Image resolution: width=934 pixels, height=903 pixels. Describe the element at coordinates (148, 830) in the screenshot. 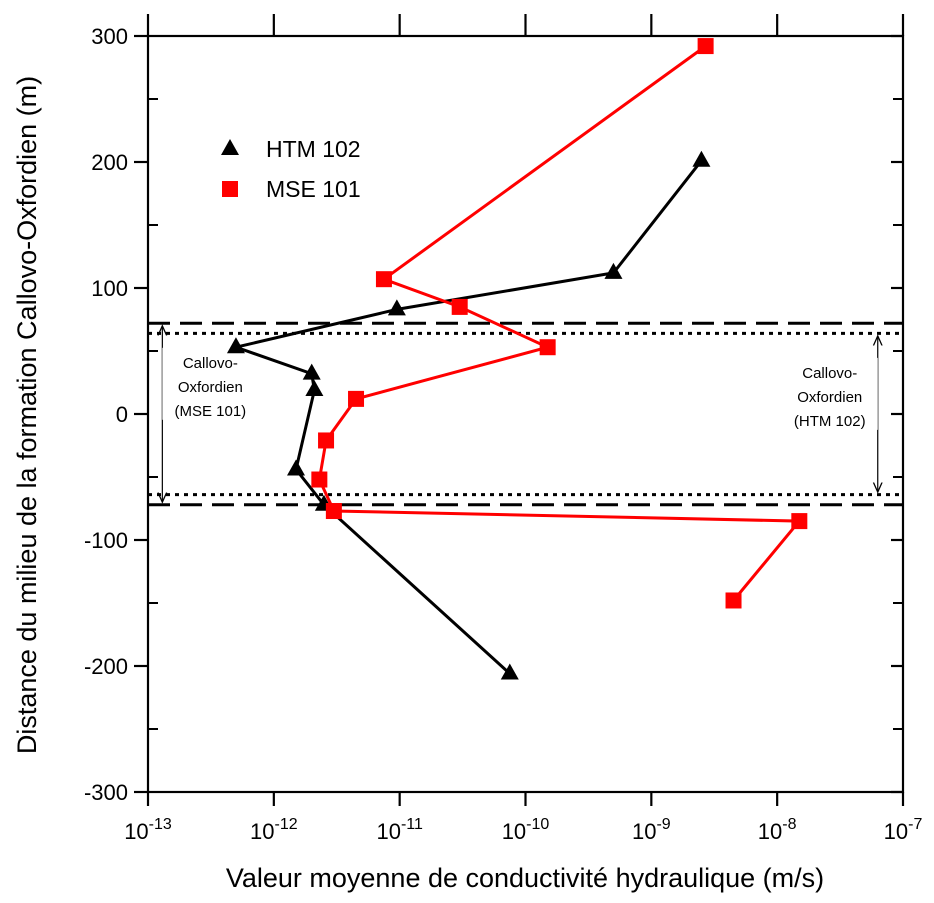

I see `x-tick-label: 10⁻¹³` at that location.